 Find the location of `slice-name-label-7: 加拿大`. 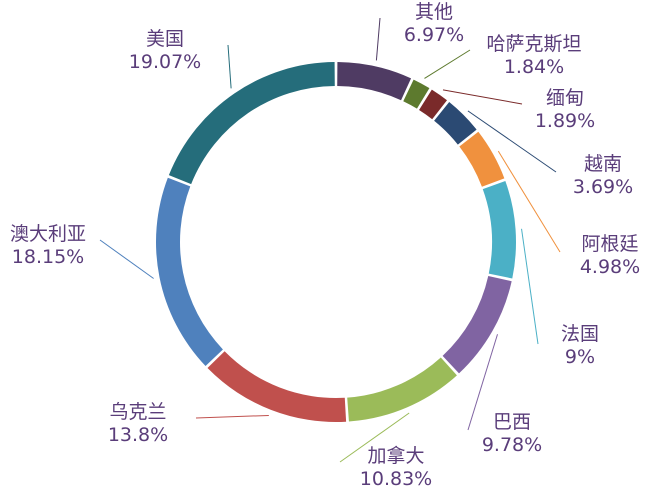

slice-name-label-7: 加拿大 is located at coordinates (395, 455).